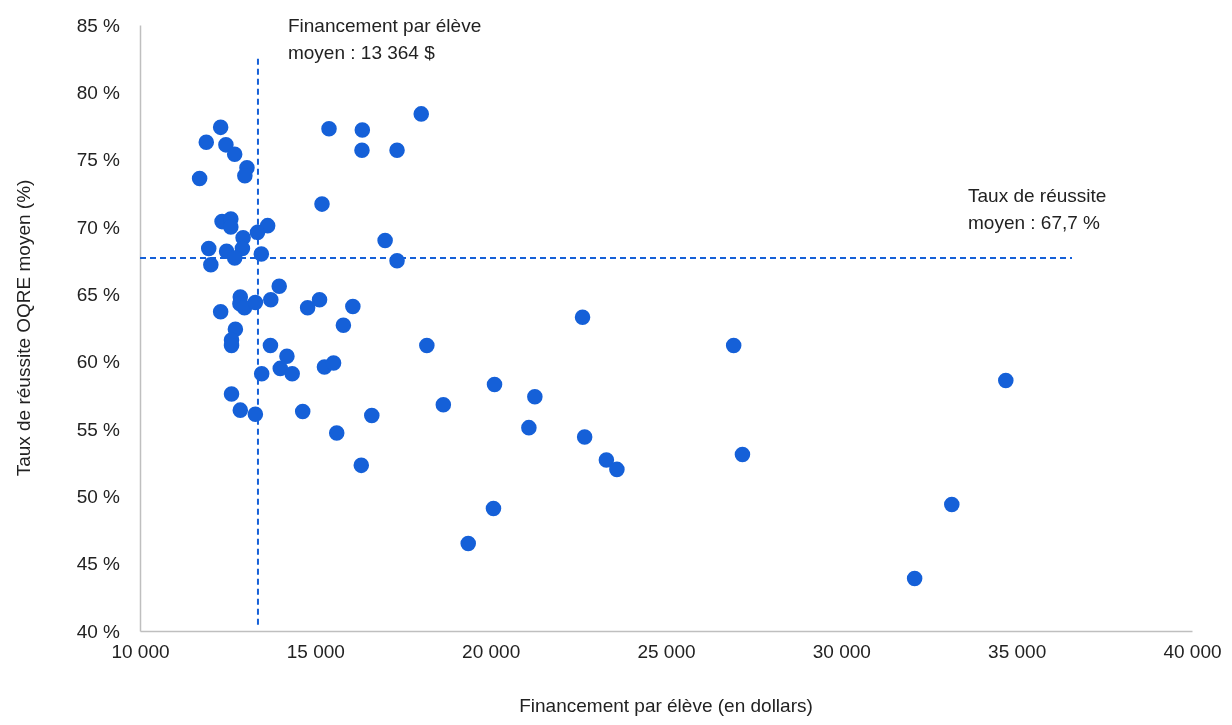 Image resolution: width=1232 pixels, height=725 pixels. What do you see at coordinates (98, 160) in the screenshot?
I see `y-tick-label: 75 %` at bounding box center [98, 160].